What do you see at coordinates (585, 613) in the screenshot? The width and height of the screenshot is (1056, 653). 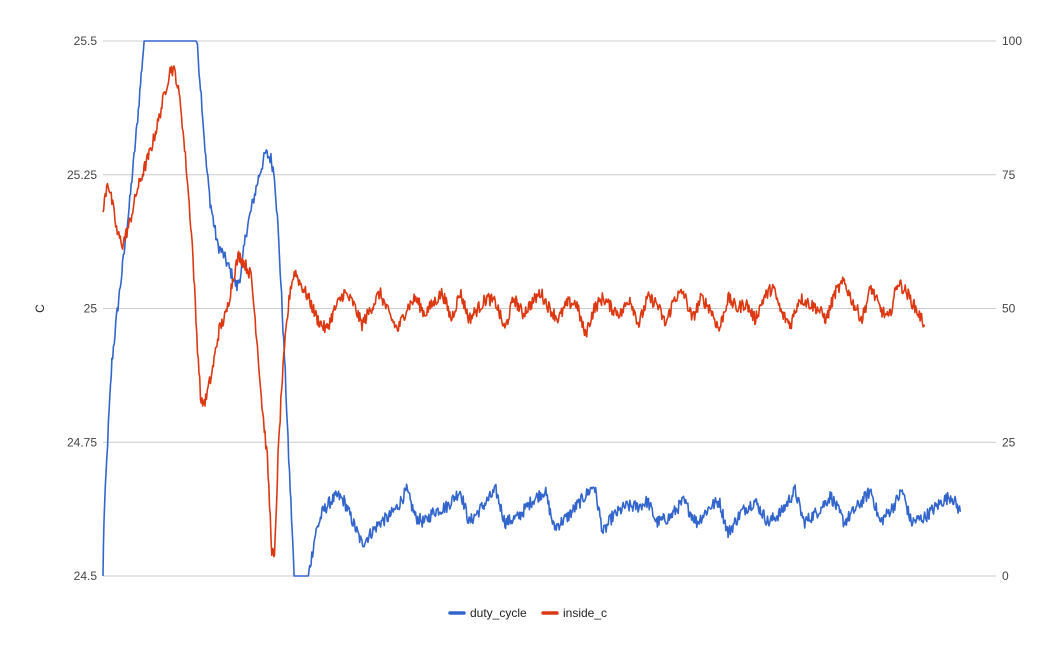 I see `legend-label: inside_c` at bounding box center [585, 613].